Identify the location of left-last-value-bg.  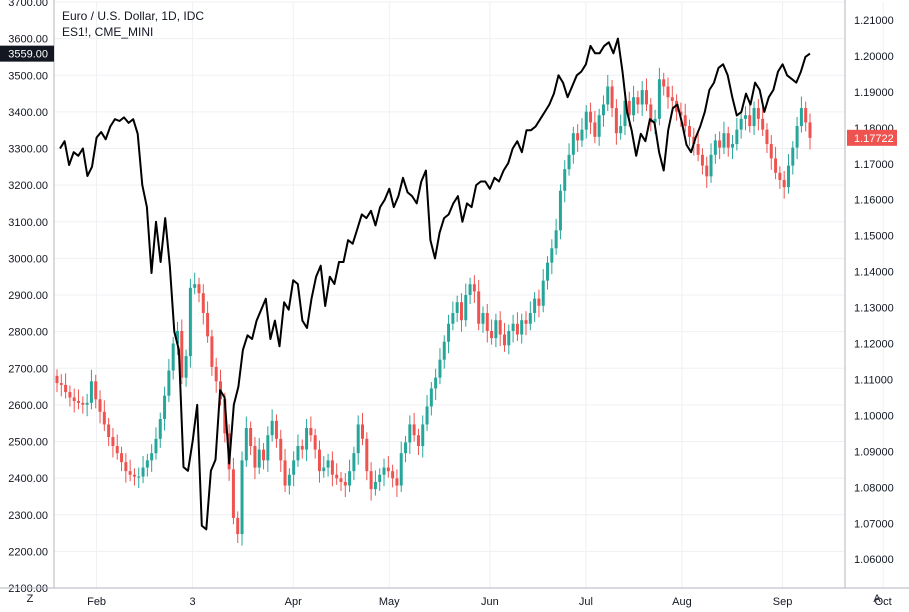
(27, 53).